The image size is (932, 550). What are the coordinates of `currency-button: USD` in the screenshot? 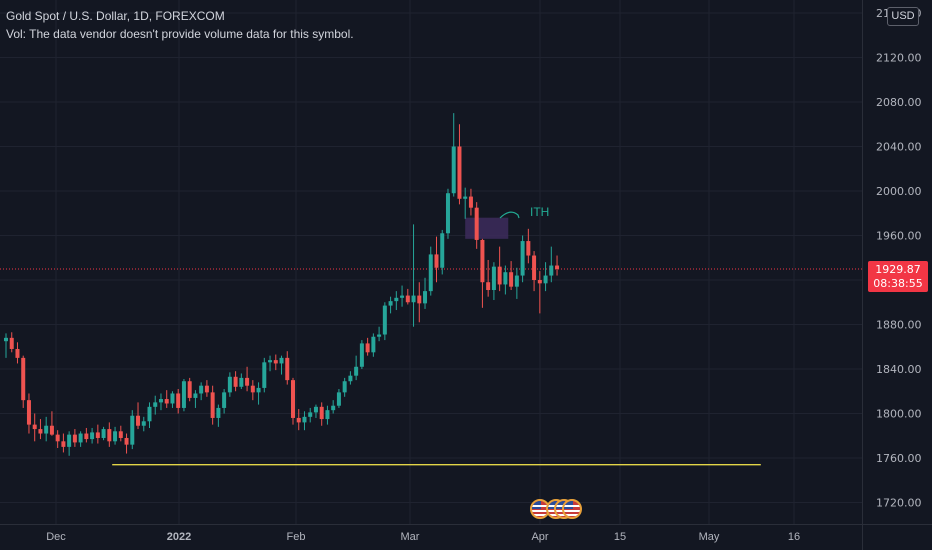 It's located at (903, 16).